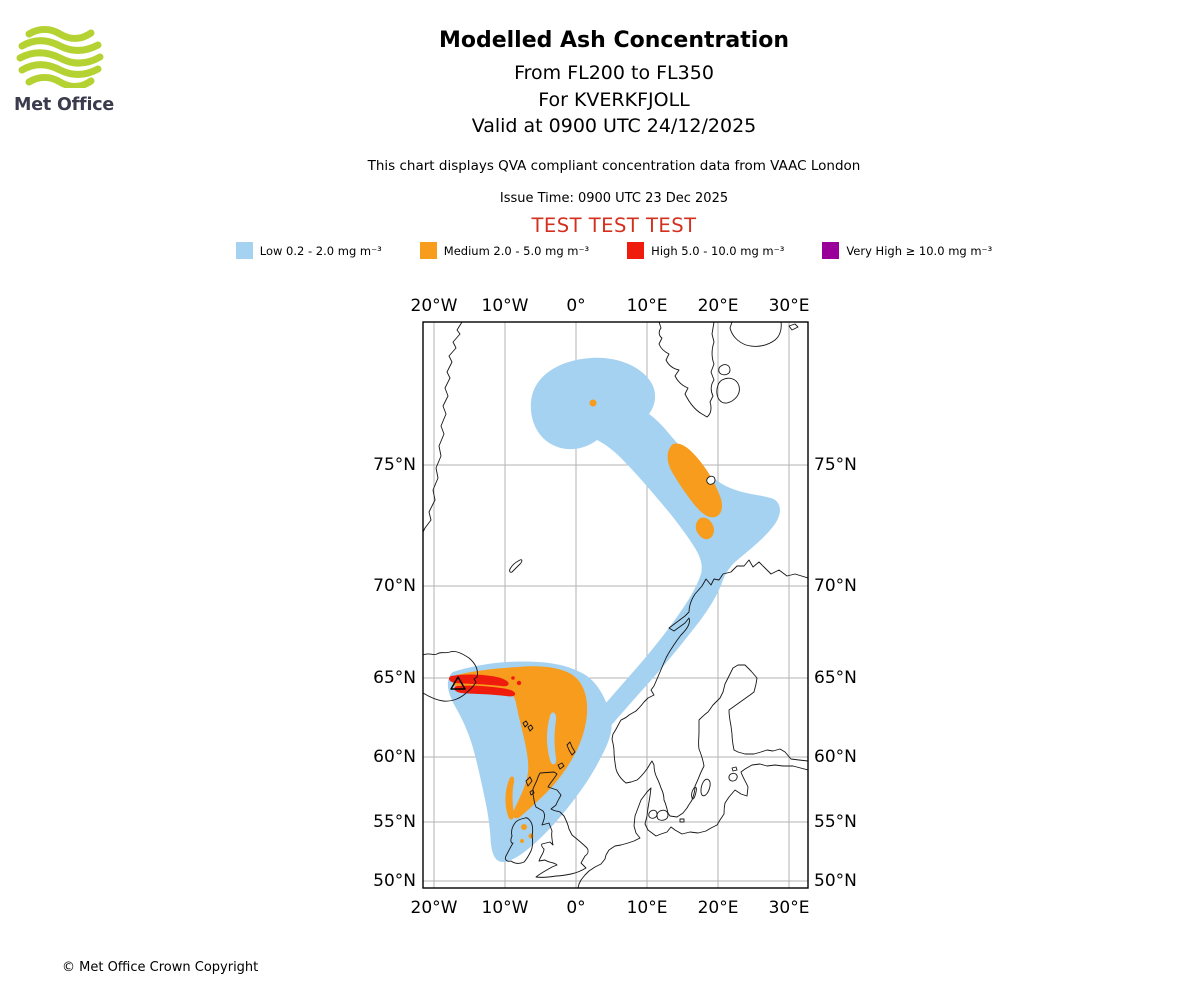 The height and width of the screenshot is (1000, 1200). What do you see at coordinates (636, 250) in the screenshot?
I see `high-swatch-icon` at bounding box center [636, 250].